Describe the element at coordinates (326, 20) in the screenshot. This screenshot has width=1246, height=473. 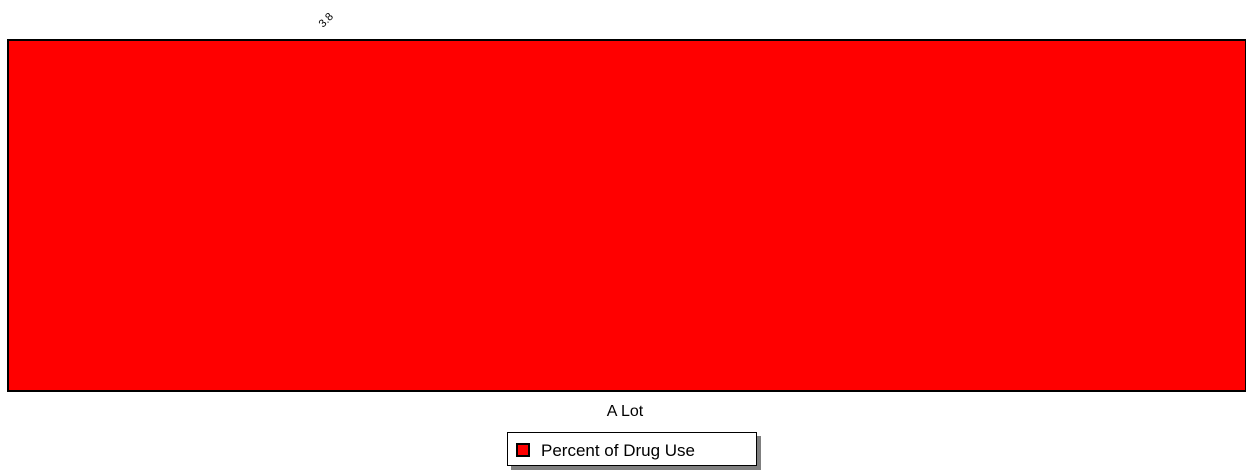
I see `data-label: 3.8` at that location.